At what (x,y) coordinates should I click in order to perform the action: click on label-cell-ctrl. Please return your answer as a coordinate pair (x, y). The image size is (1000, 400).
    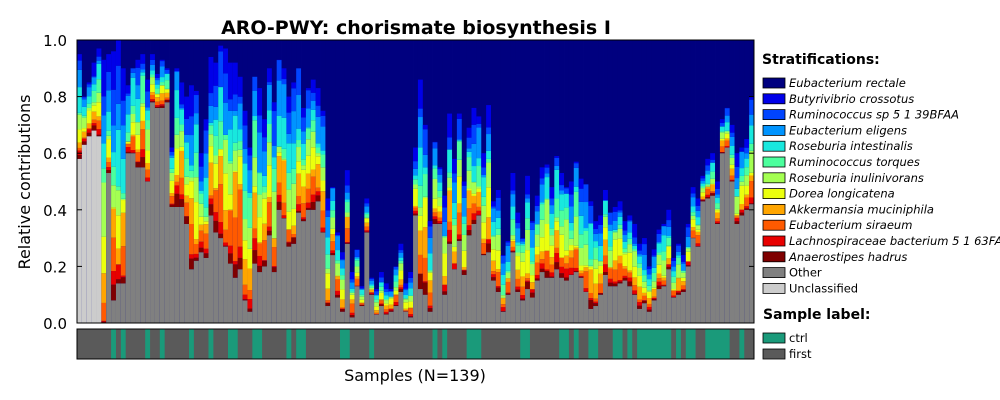
    Looking at the image, I should click on (640, 344).